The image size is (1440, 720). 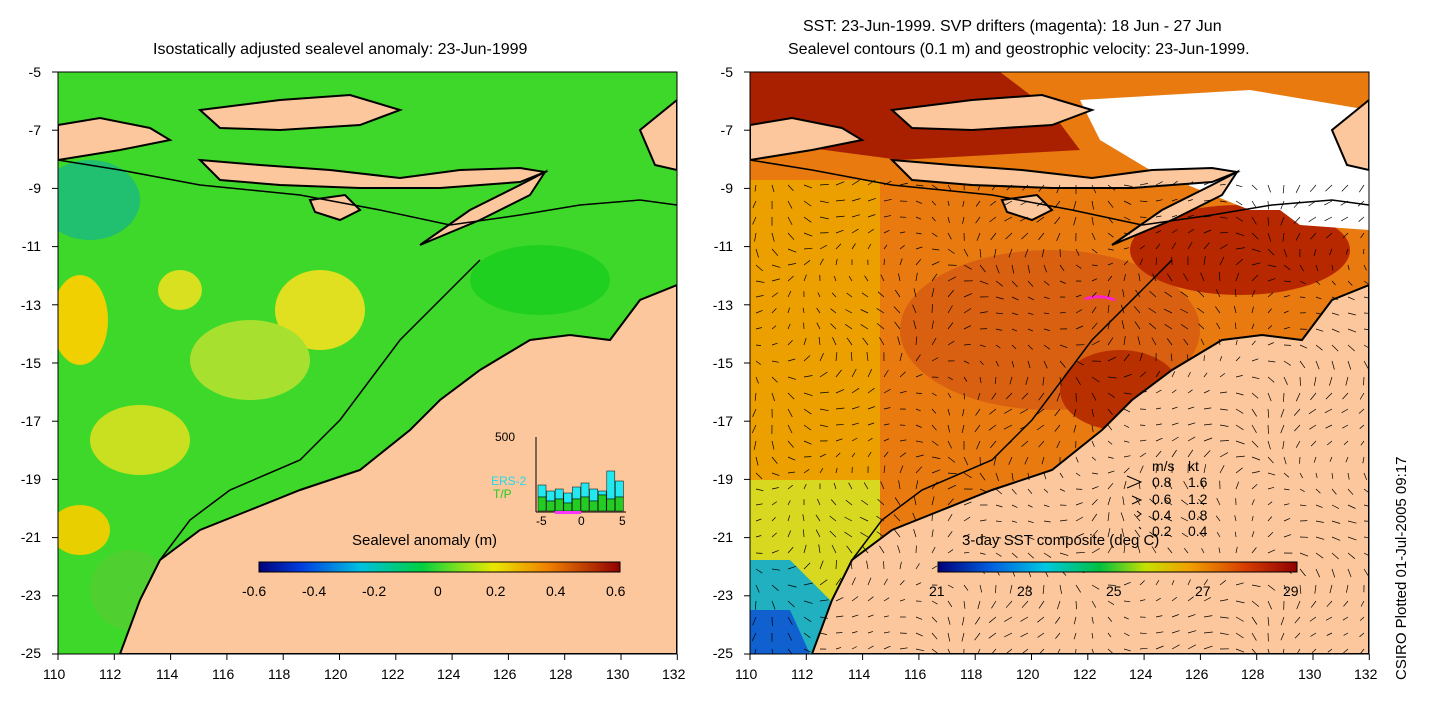 What do you see at coordinates (576, 493) in the screenshot?
I see `histogram-bar-ers2` at bounding box center [576, 493].